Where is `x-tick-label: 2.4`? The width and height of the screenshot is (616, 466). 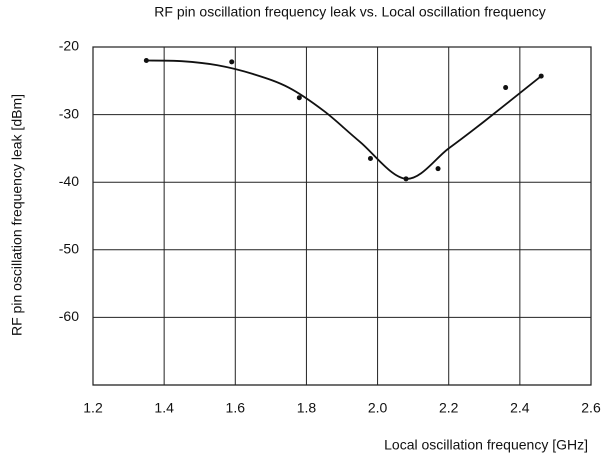 x-tick-label: 2.4 is located at coordinates (520, 408).